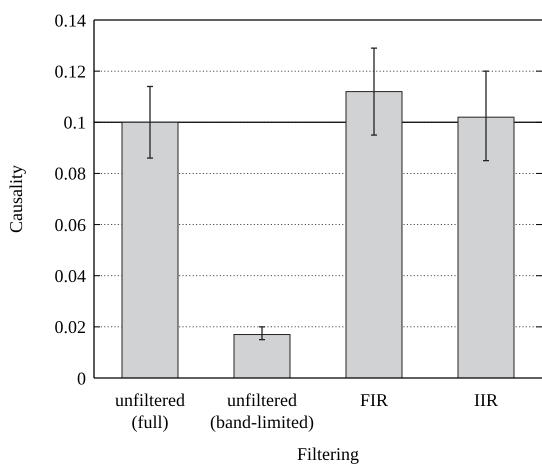 Image resolution: width=542 pixels, height=471 pixels. Describe the element at coordinates (150, 411) in the screenshot. I see `x-tick-label: unfiltered (full)` at that location.